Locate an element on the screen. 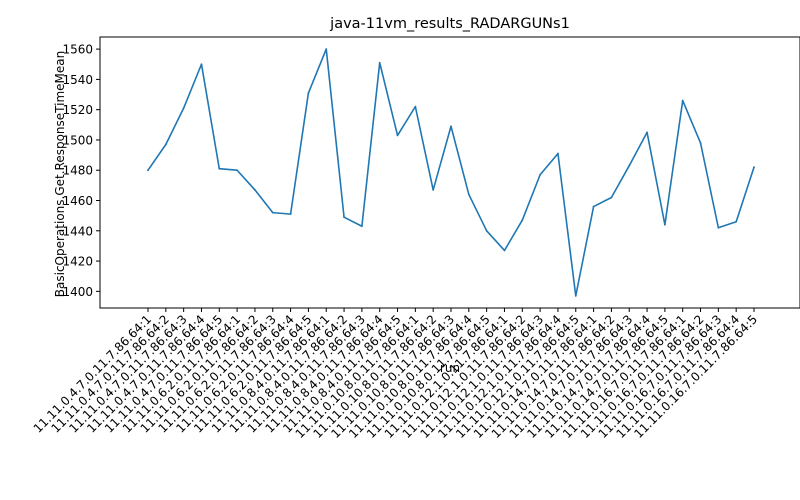 Image resolution: width=800 pixels, height=500 pixels. x-axis-label: run is located at coordinates (450, 368).